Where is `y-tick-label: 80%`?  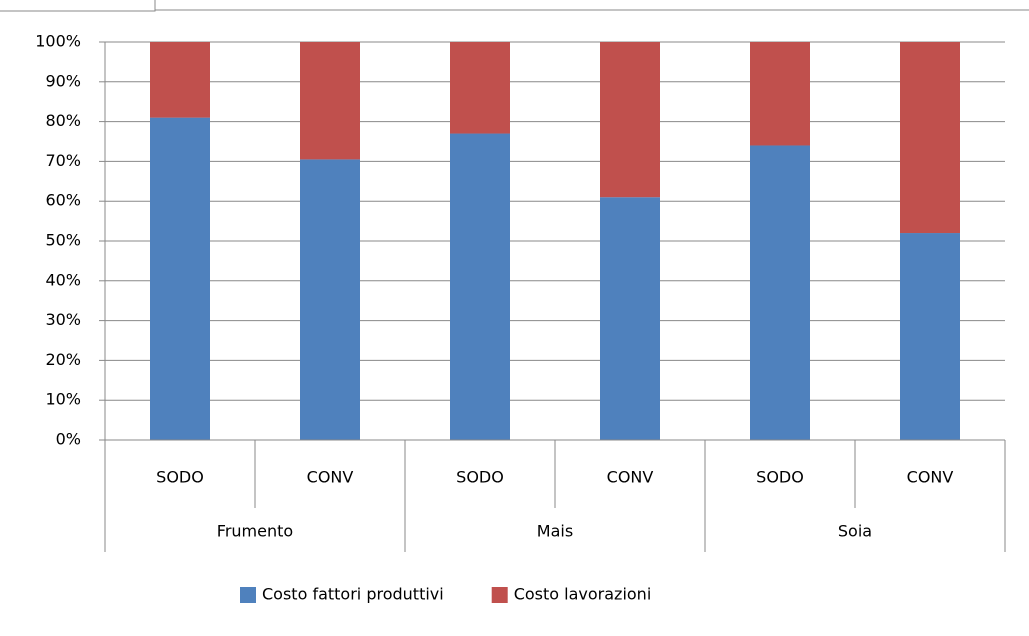
y-tick-label: 80% is located at coordinates (63, 120).